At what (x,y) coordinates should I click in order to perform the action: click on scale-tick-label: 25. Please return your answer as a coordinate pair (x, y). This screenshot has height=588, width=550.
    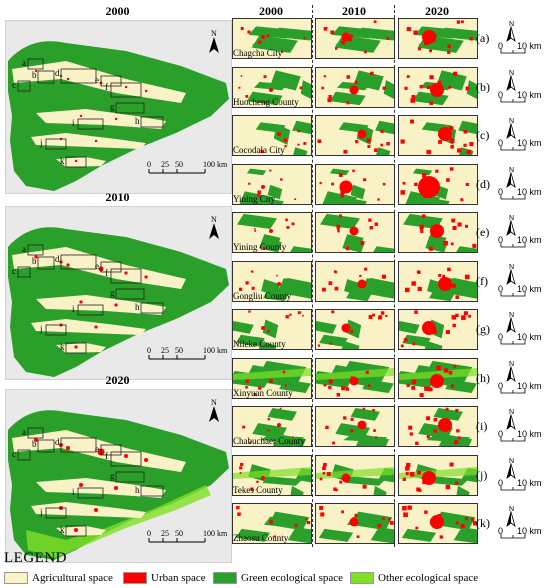
    Looking at the image, I should click on (165, 350).